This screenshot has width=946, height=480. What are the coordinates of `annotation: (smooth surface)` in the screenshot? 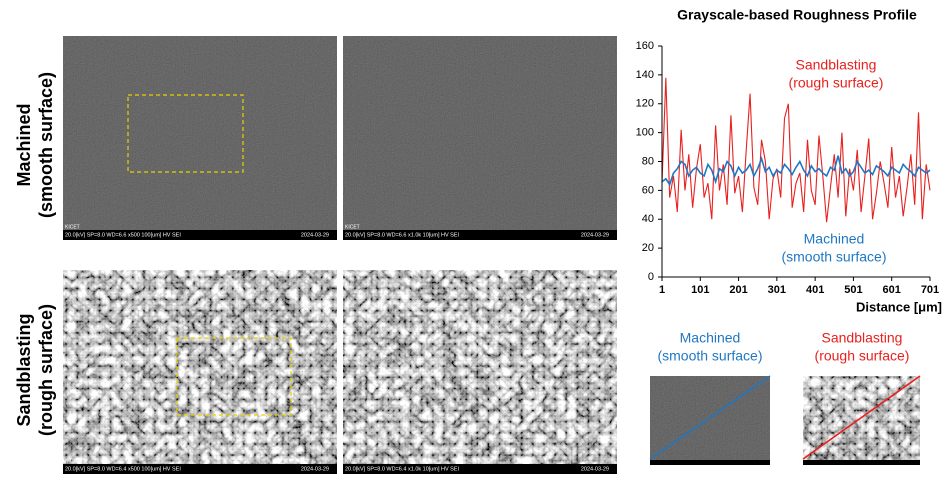 It's located at (833, 257).